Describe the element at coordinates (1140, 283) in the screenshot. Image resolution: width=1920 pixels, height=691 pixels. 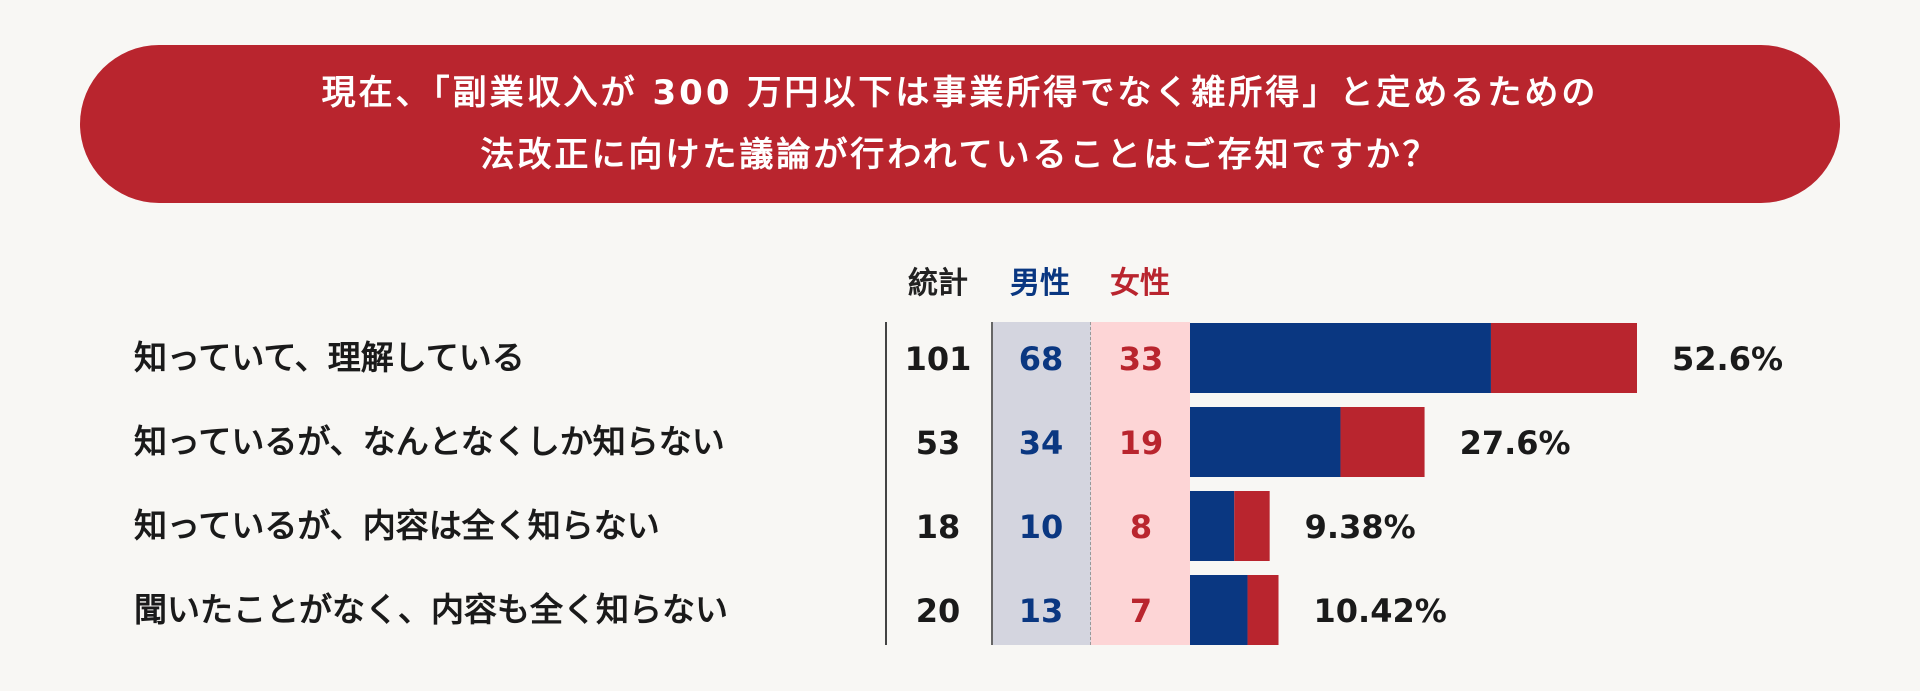
I see `column-header-female: 女性` at that location.